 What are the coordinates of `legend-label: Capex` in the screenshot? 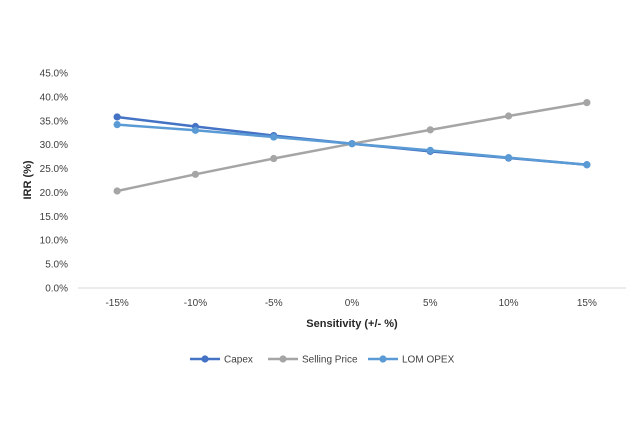 It's located at (238, 360).